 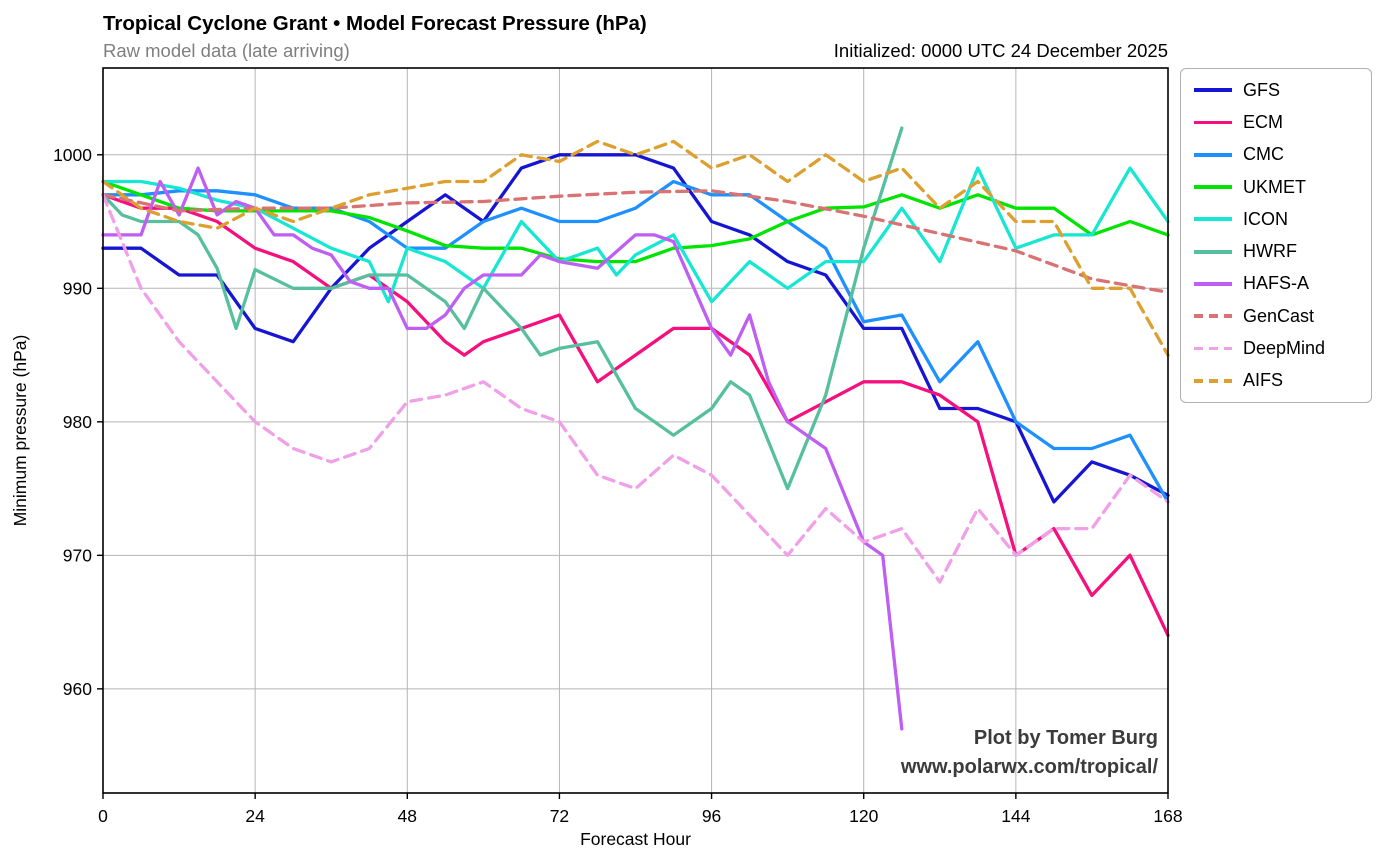 I want to click on legend-label-deepmind: DeepMind, so click(x=1284, y=348).